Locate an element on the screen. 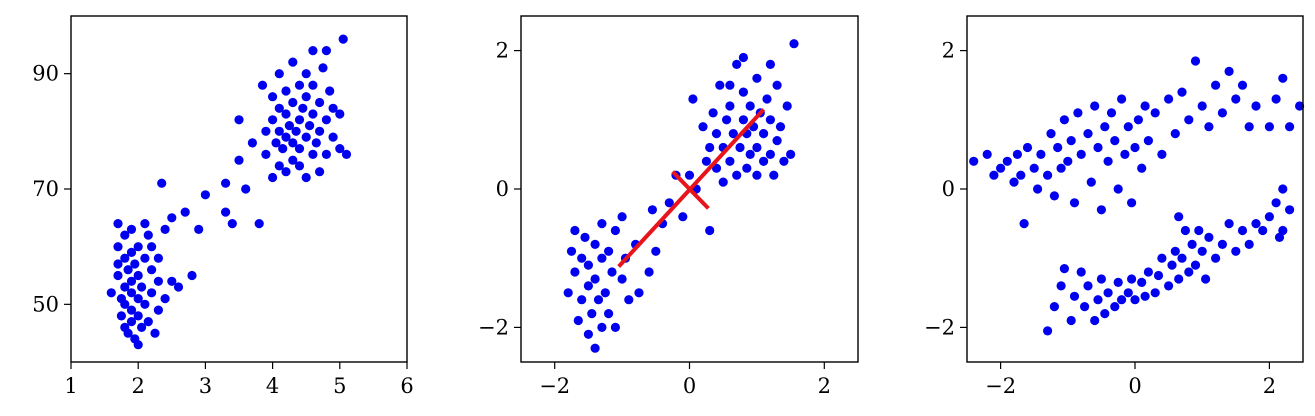 This screenshot has height=416, width=1315. x-tick-label: 6 is located at coordinates (406, 386).